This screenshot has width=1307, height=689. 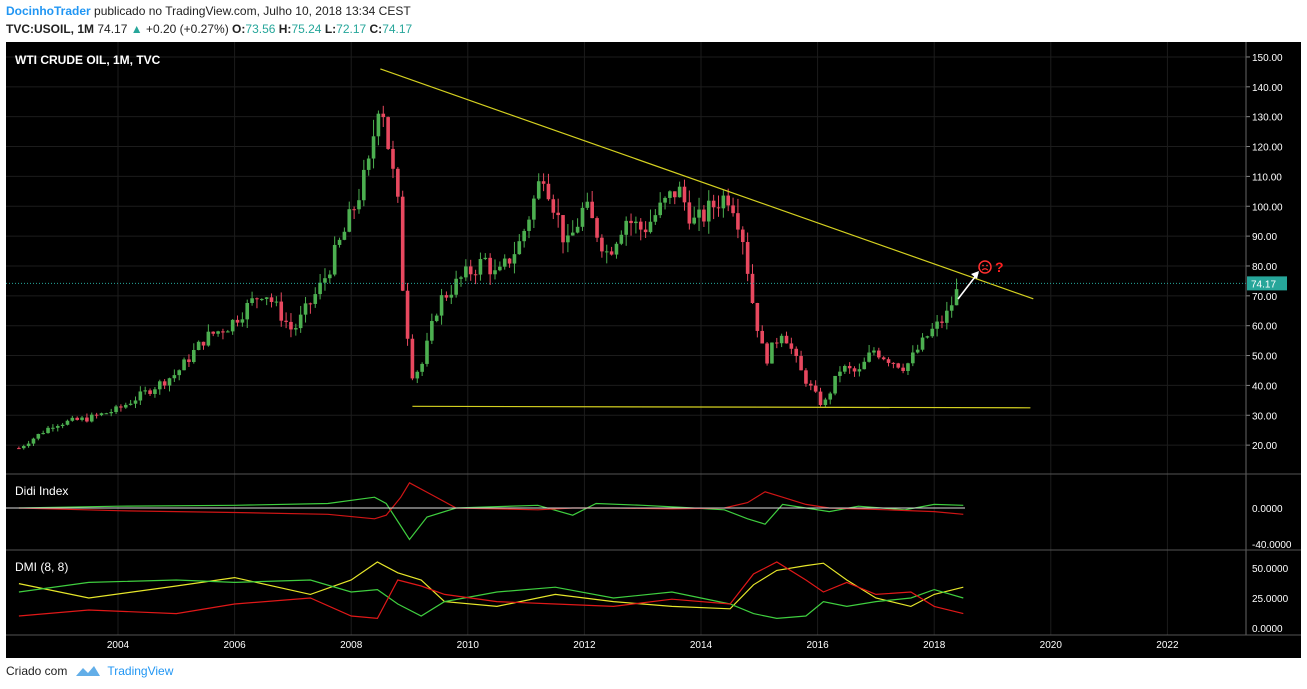 I want to click on question-annotation: ?, so click(x=999, y=267).